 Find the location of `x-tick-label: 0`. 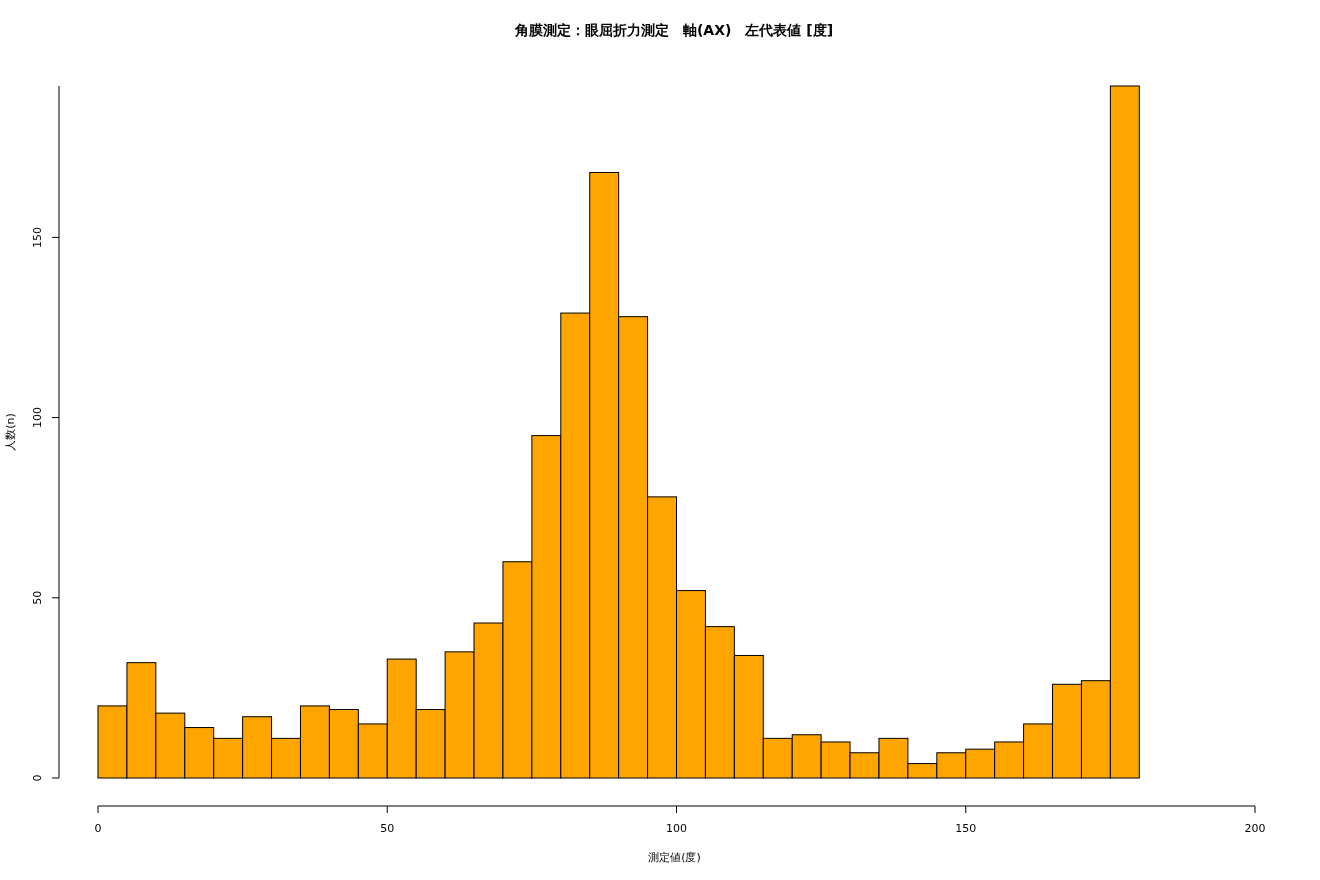

x-tick-label: 0 is located at coordinates (98, 828).